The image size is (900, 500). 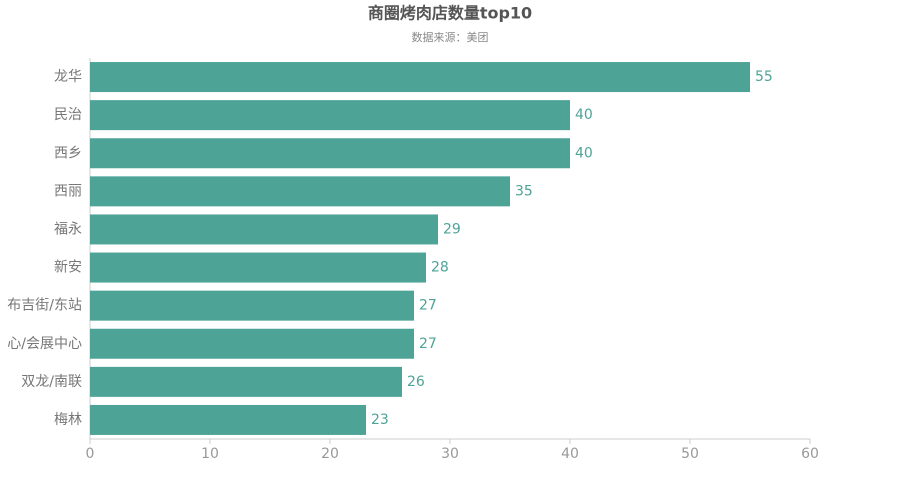 I want to click on y-tick-label: 龙华, so click(x=68, y=77).